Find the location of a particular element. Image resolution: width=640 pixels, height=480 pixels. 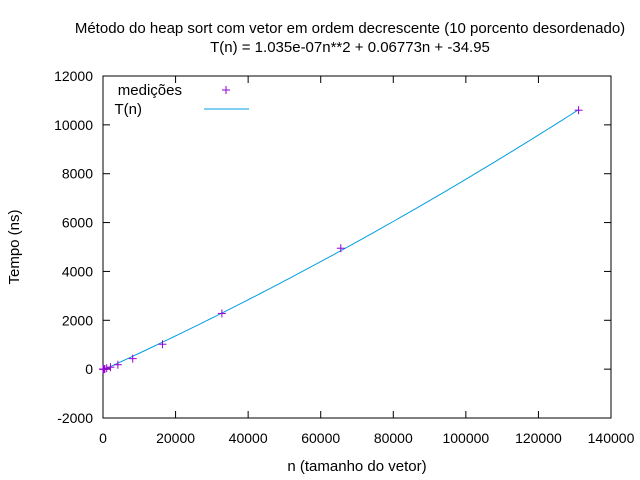

y-tick-label: -2000 is located at coordinates (75, 418).